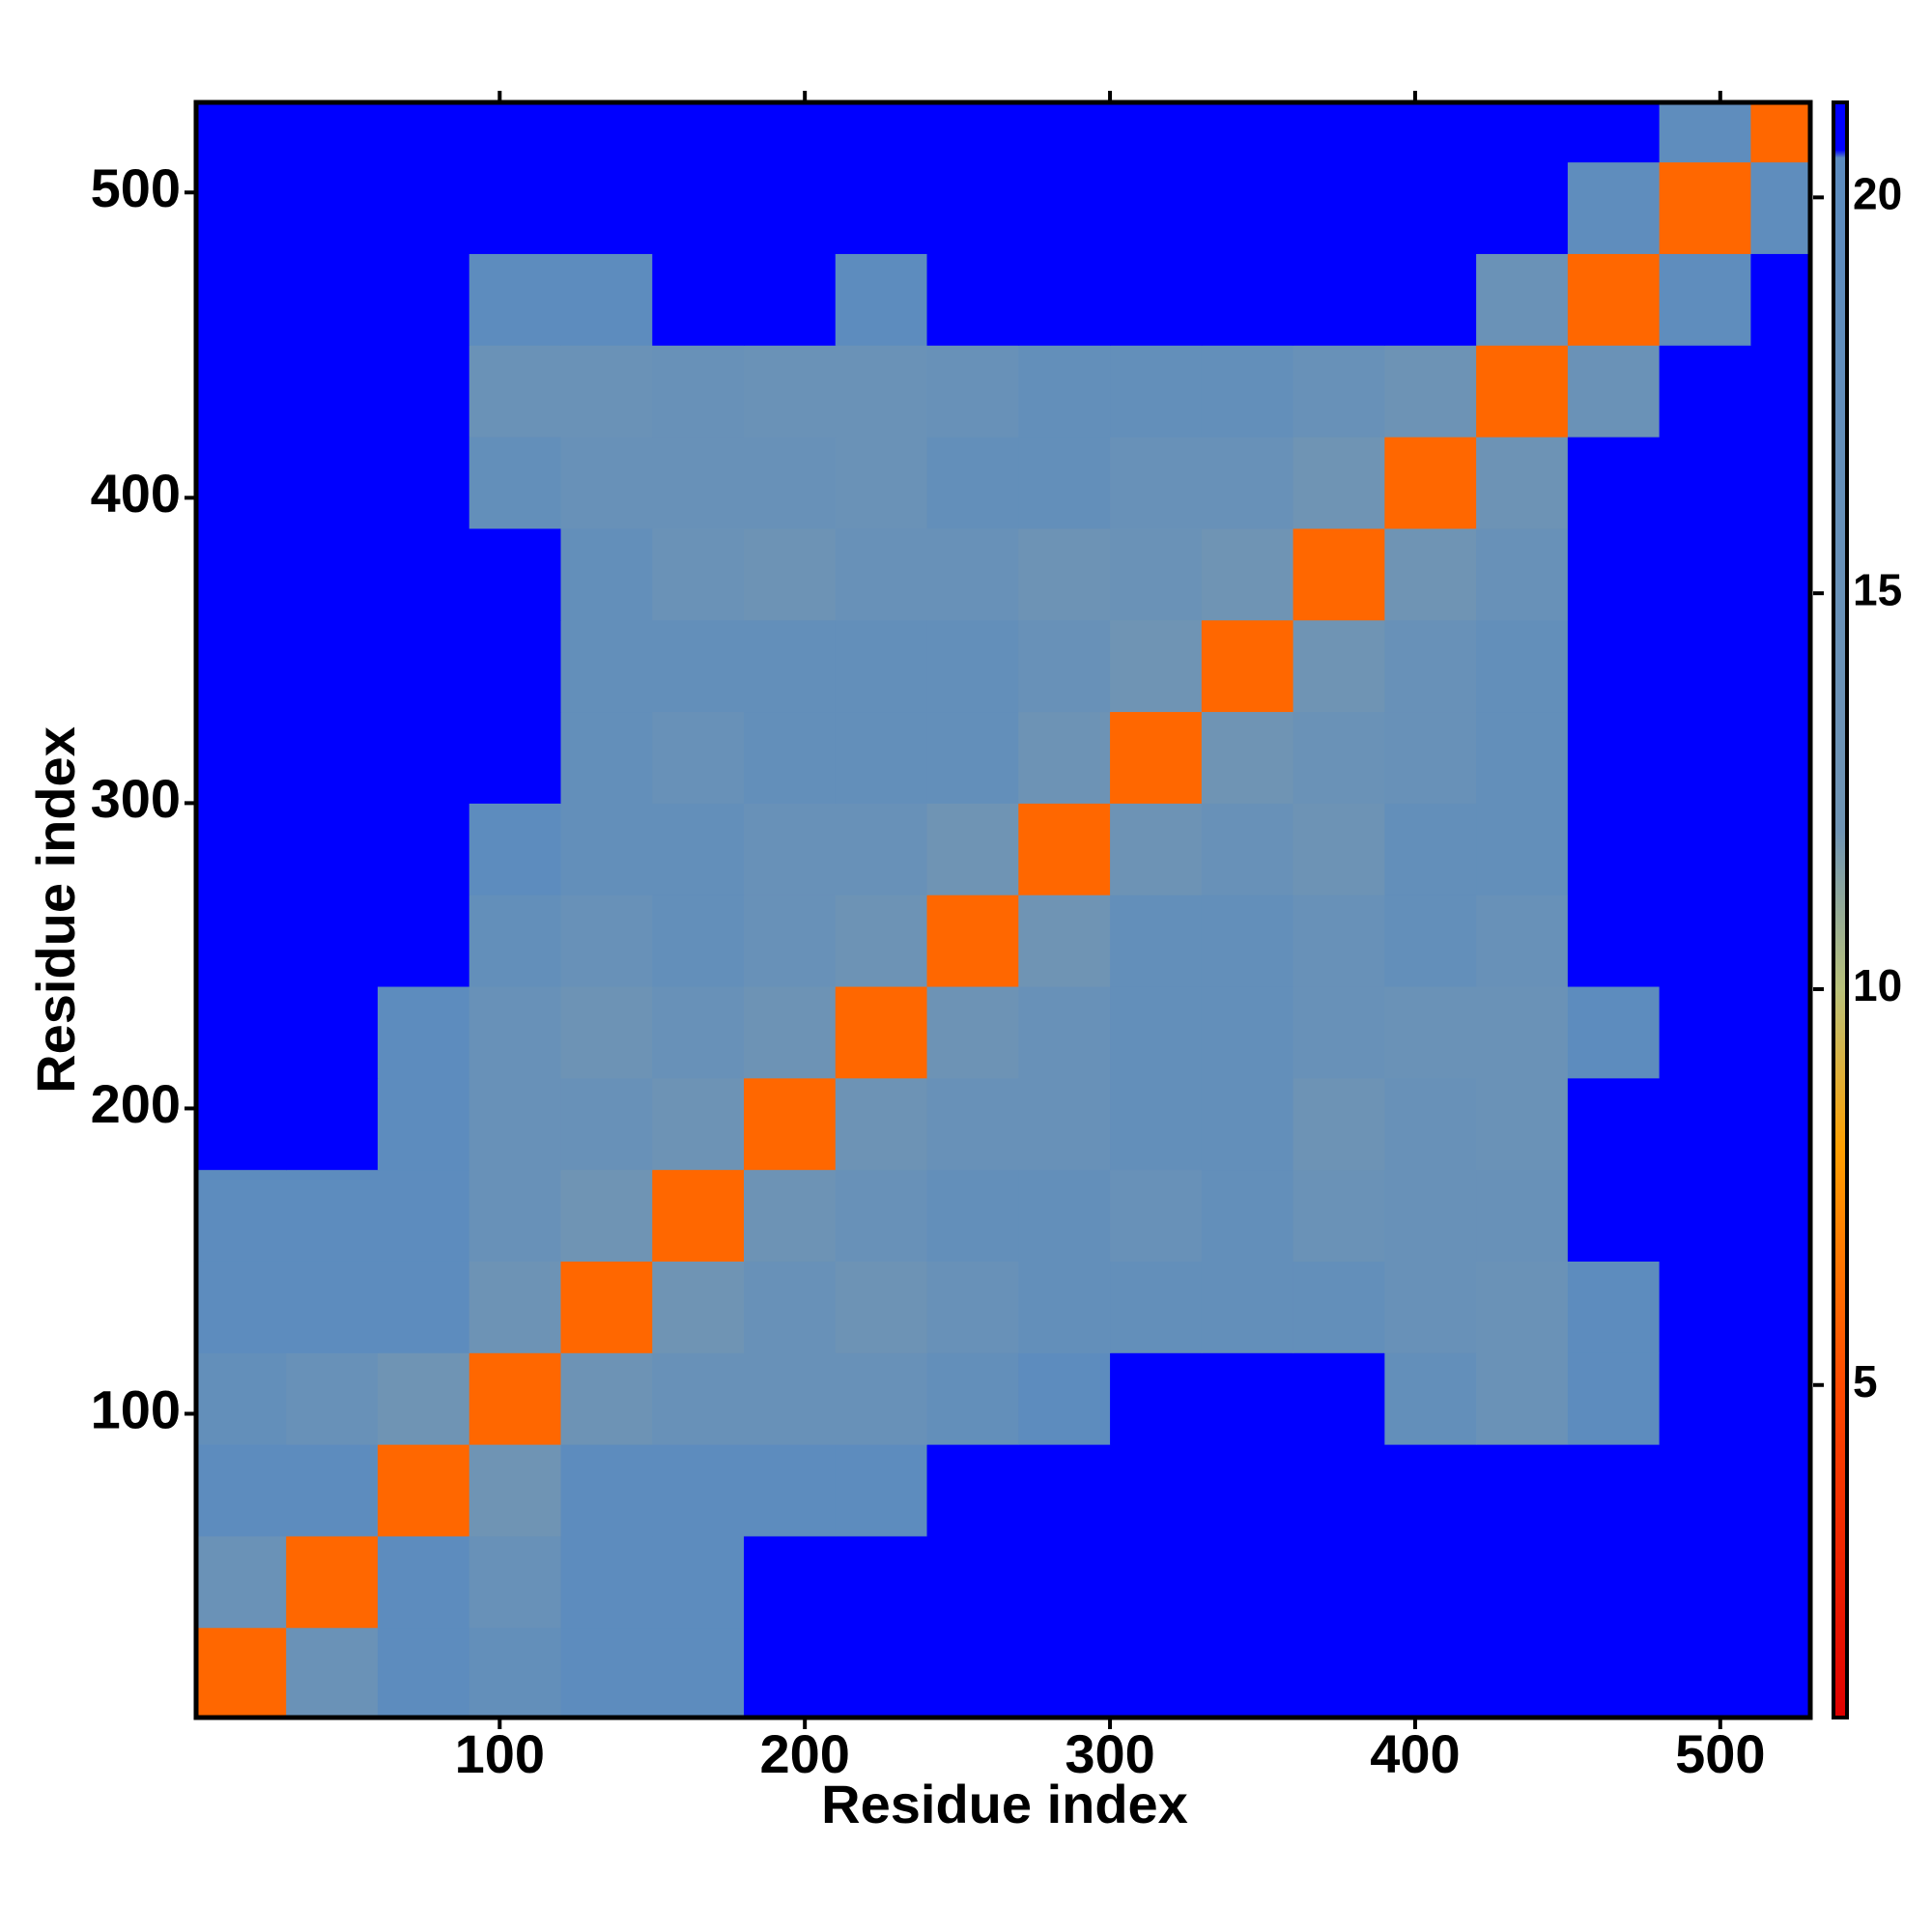 Image resolution: width=1932 pixels, height=1932 pixels. What do you see at coordinates (136, 1103) in the screenshot?
I see `y-tick-label: 200` at bounding box center [136, 1103].